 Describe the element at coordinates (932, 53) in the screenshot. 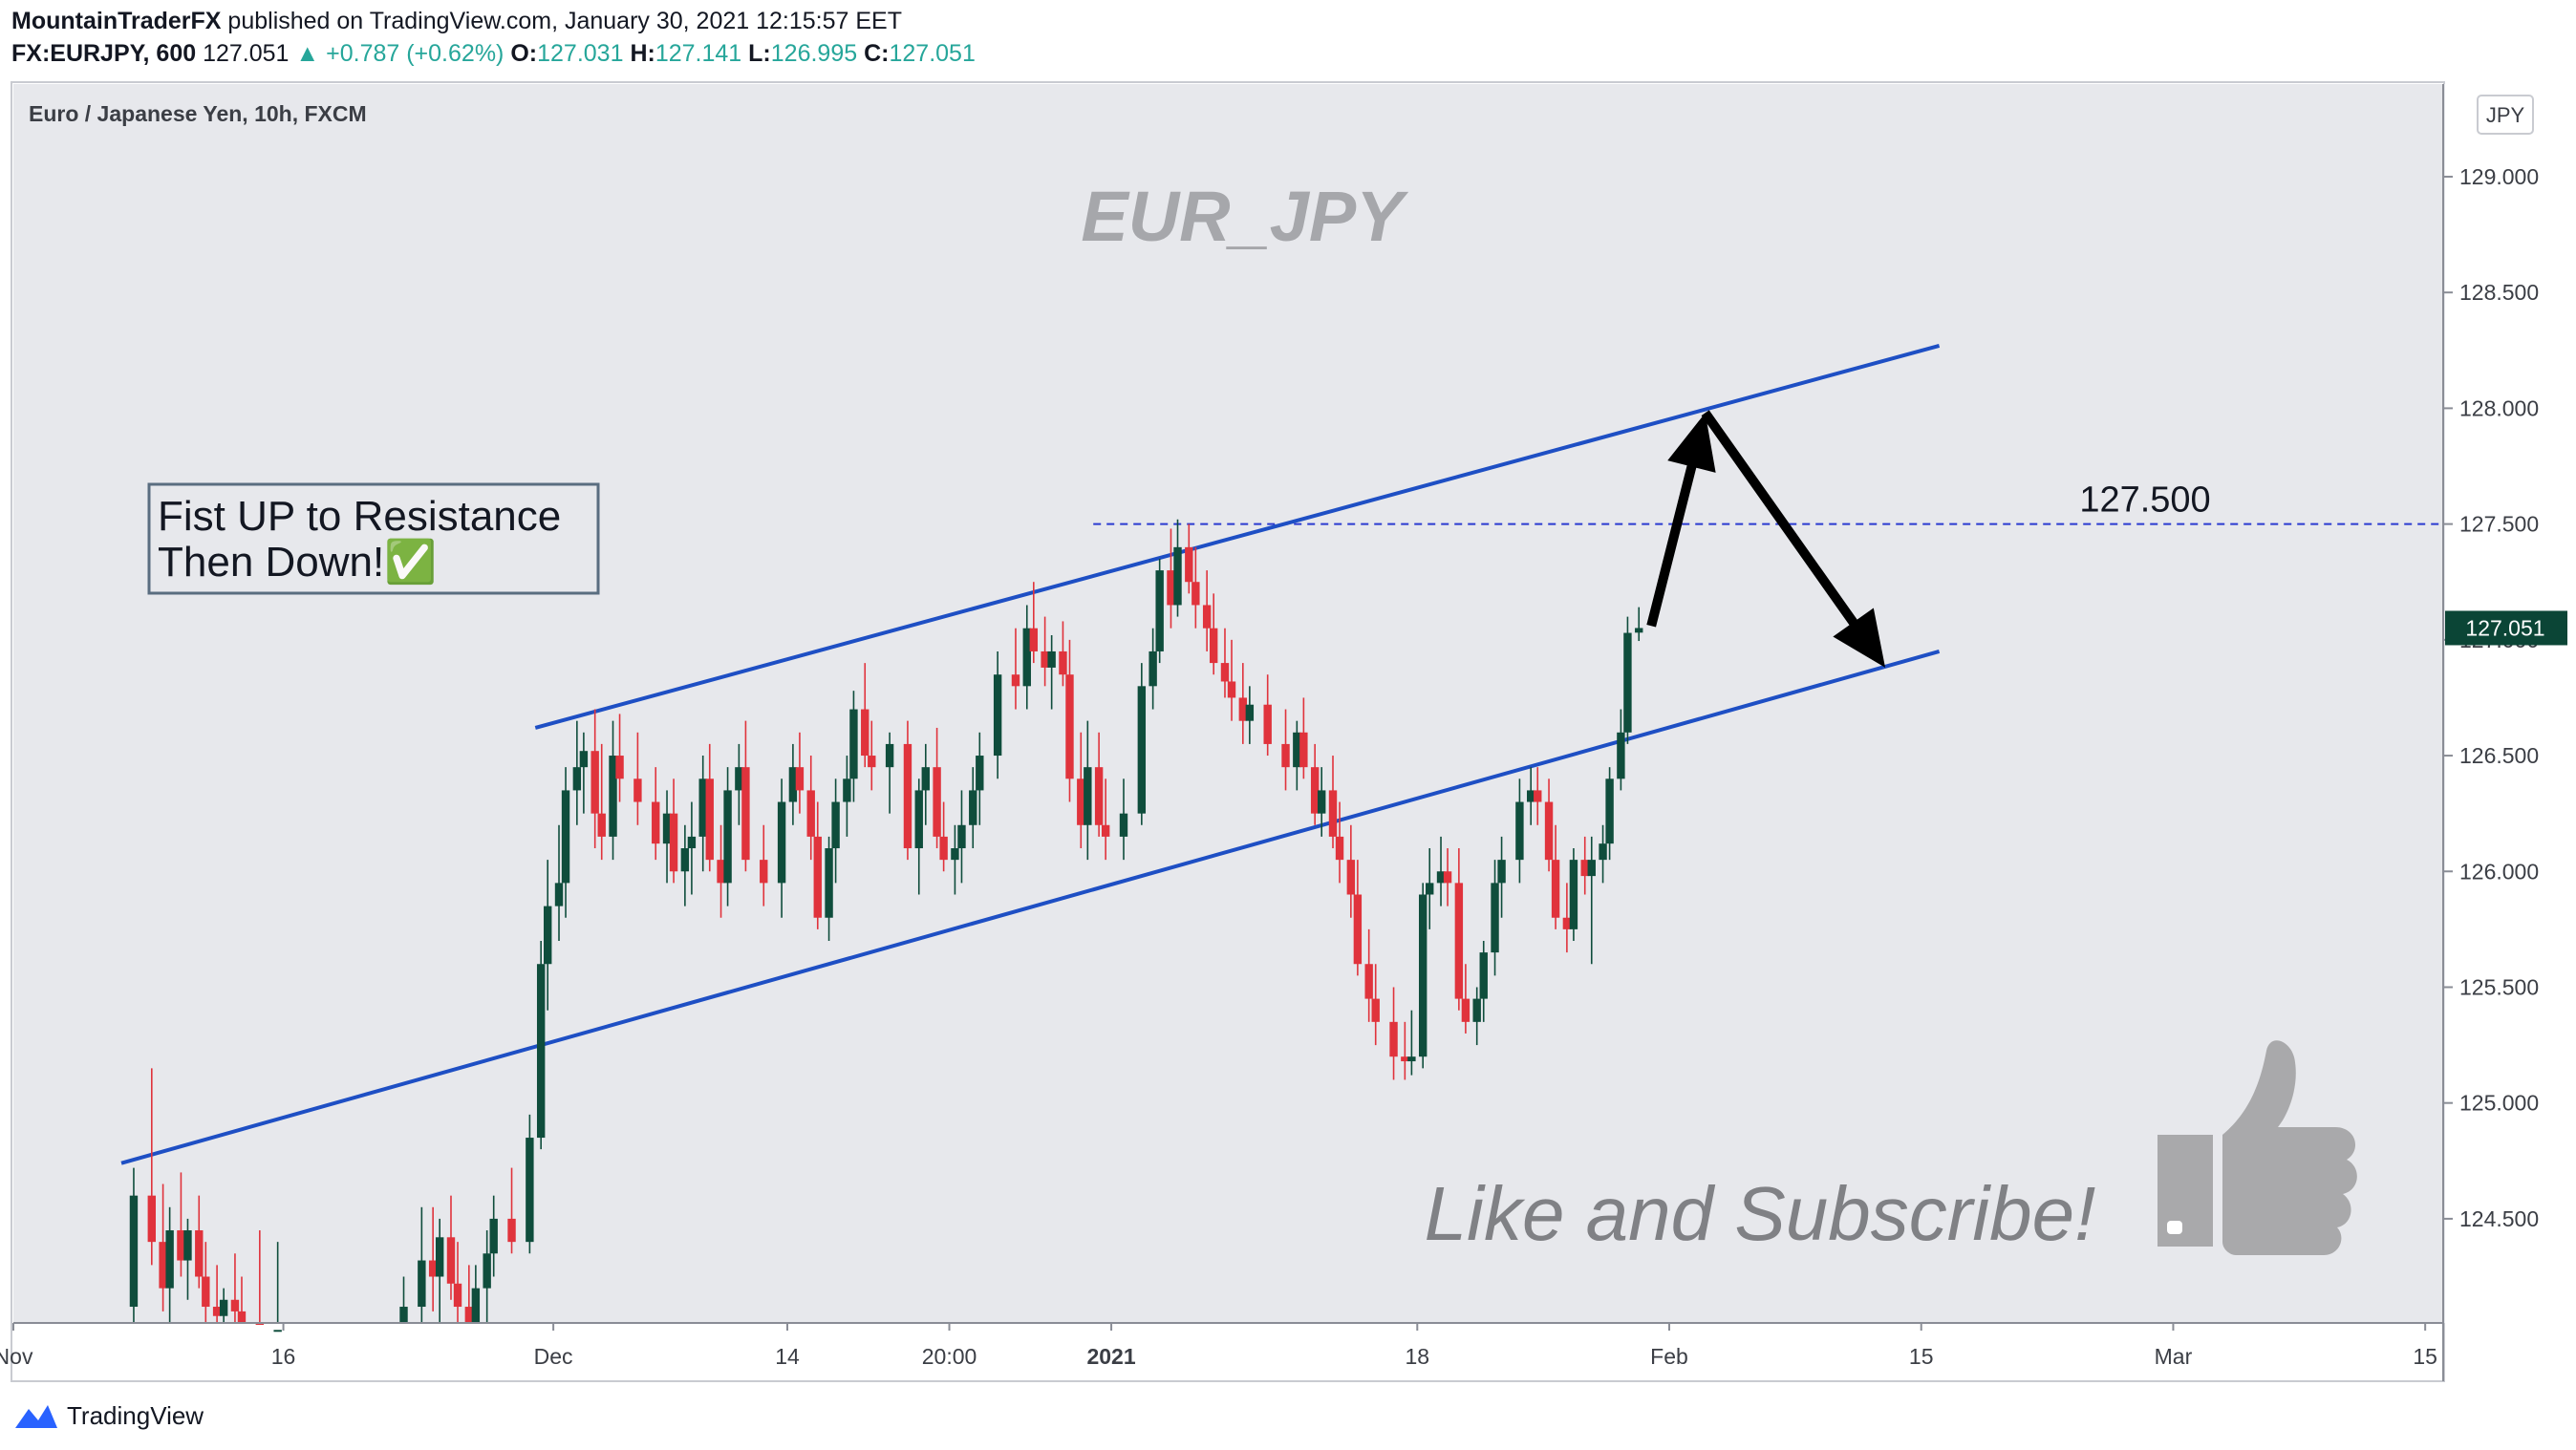

I see `close-value: 127.051` at that location.